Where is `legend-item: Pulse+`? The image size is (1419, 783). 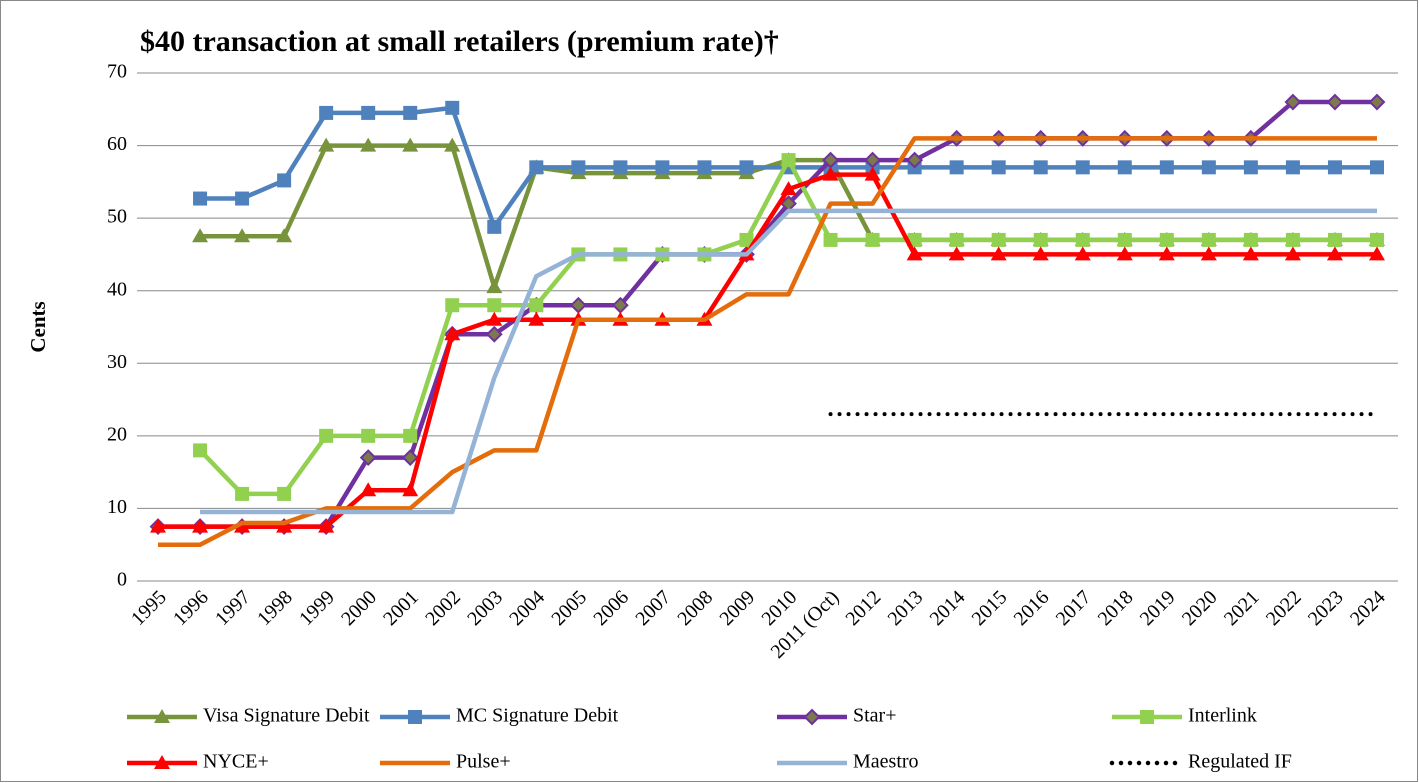 legend-item: Pulse+ is located at coordinates (445, 762).